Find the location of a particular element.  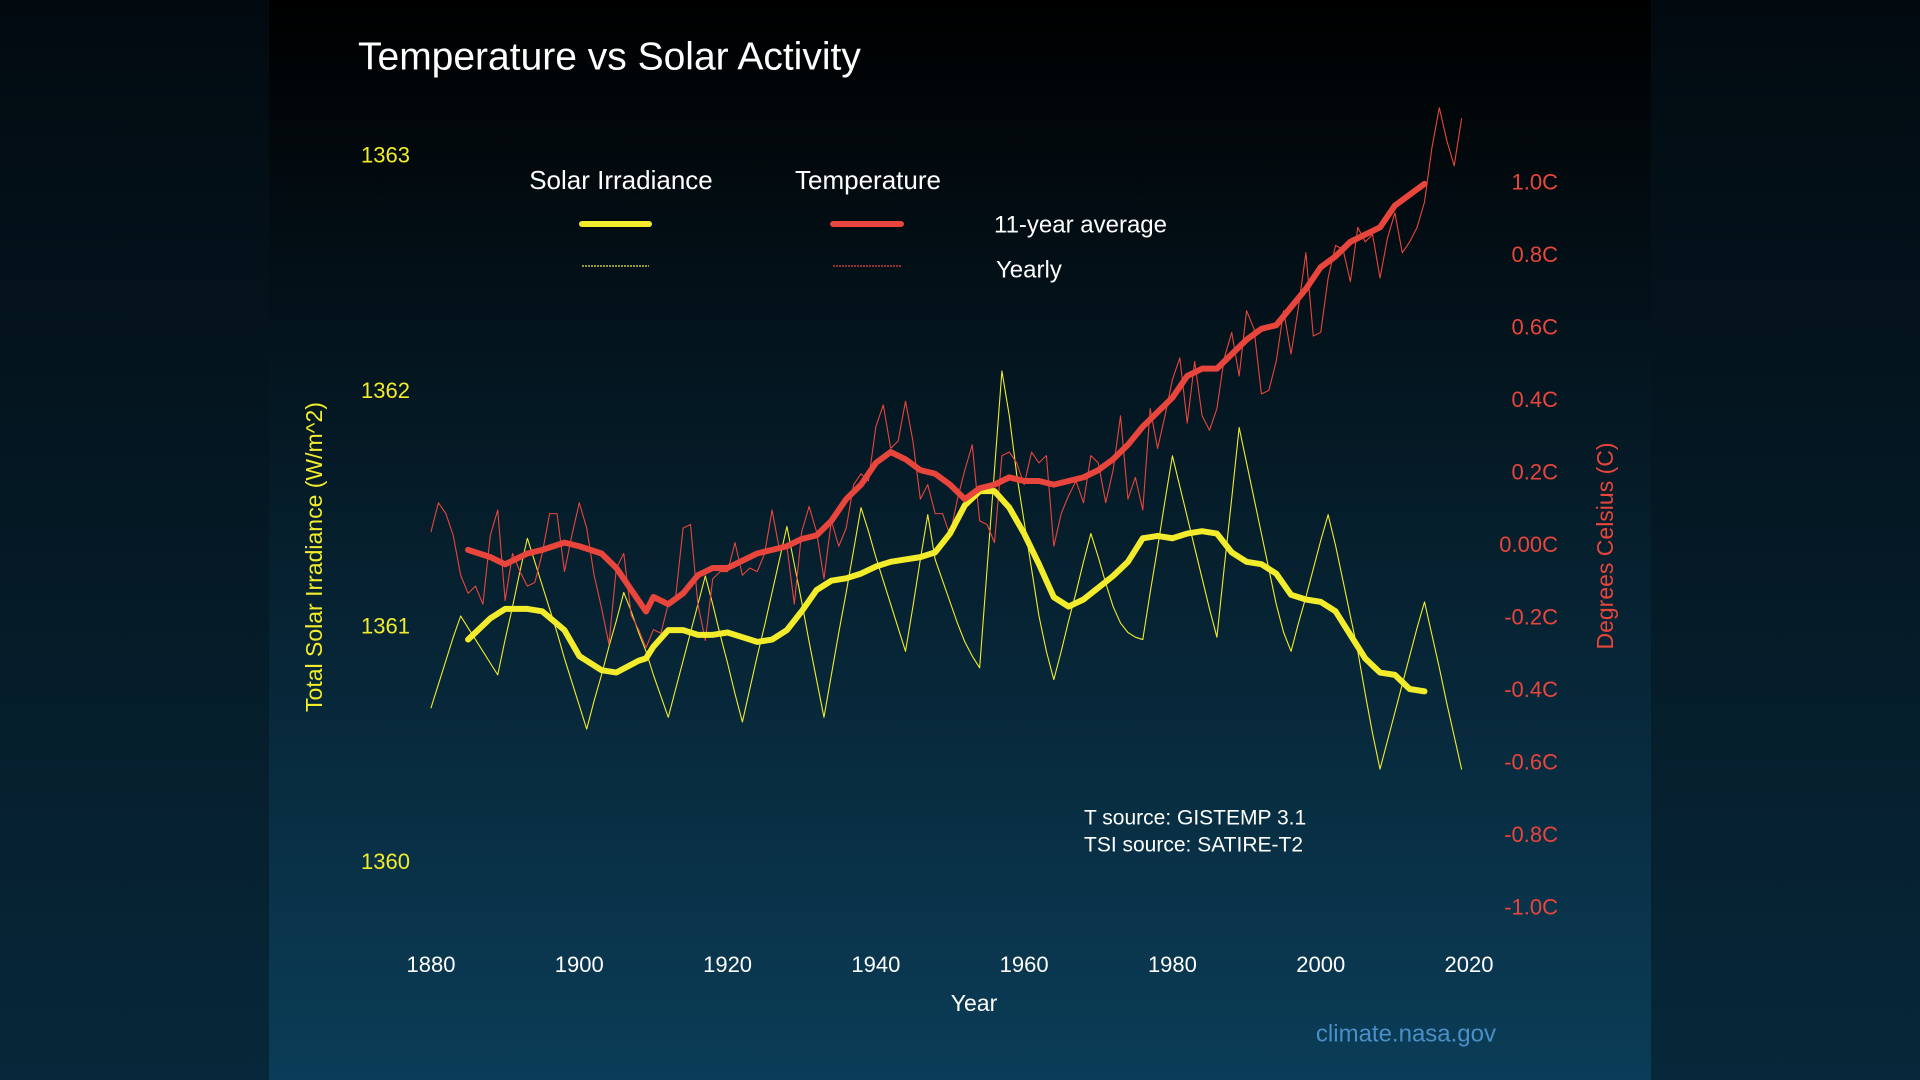

x-tick-label: 2000 is located at coordinates (1320, 964).